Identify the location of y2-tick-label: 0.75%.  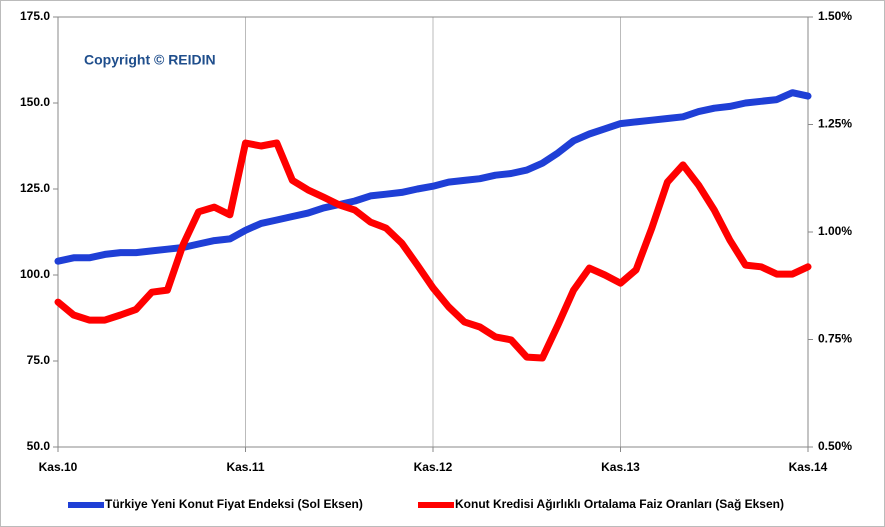
(835, 339).